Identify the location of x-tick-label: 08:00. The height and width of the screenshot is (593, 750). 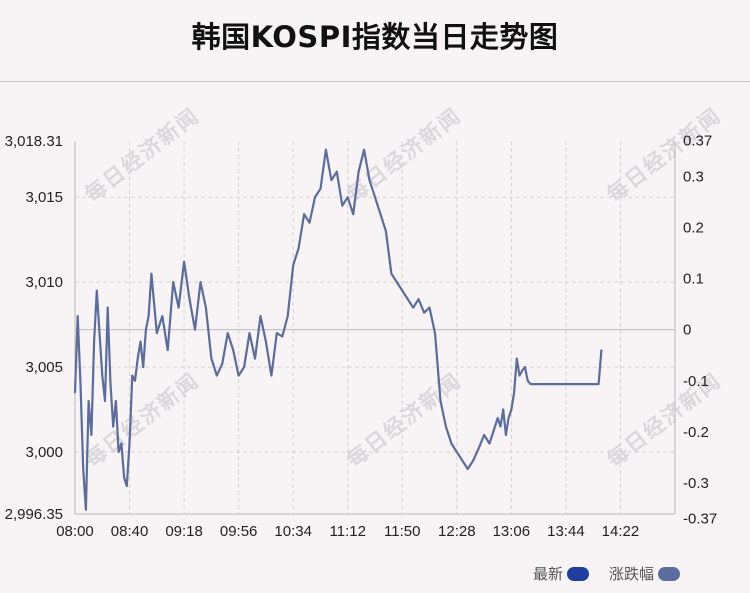
(75, 531).